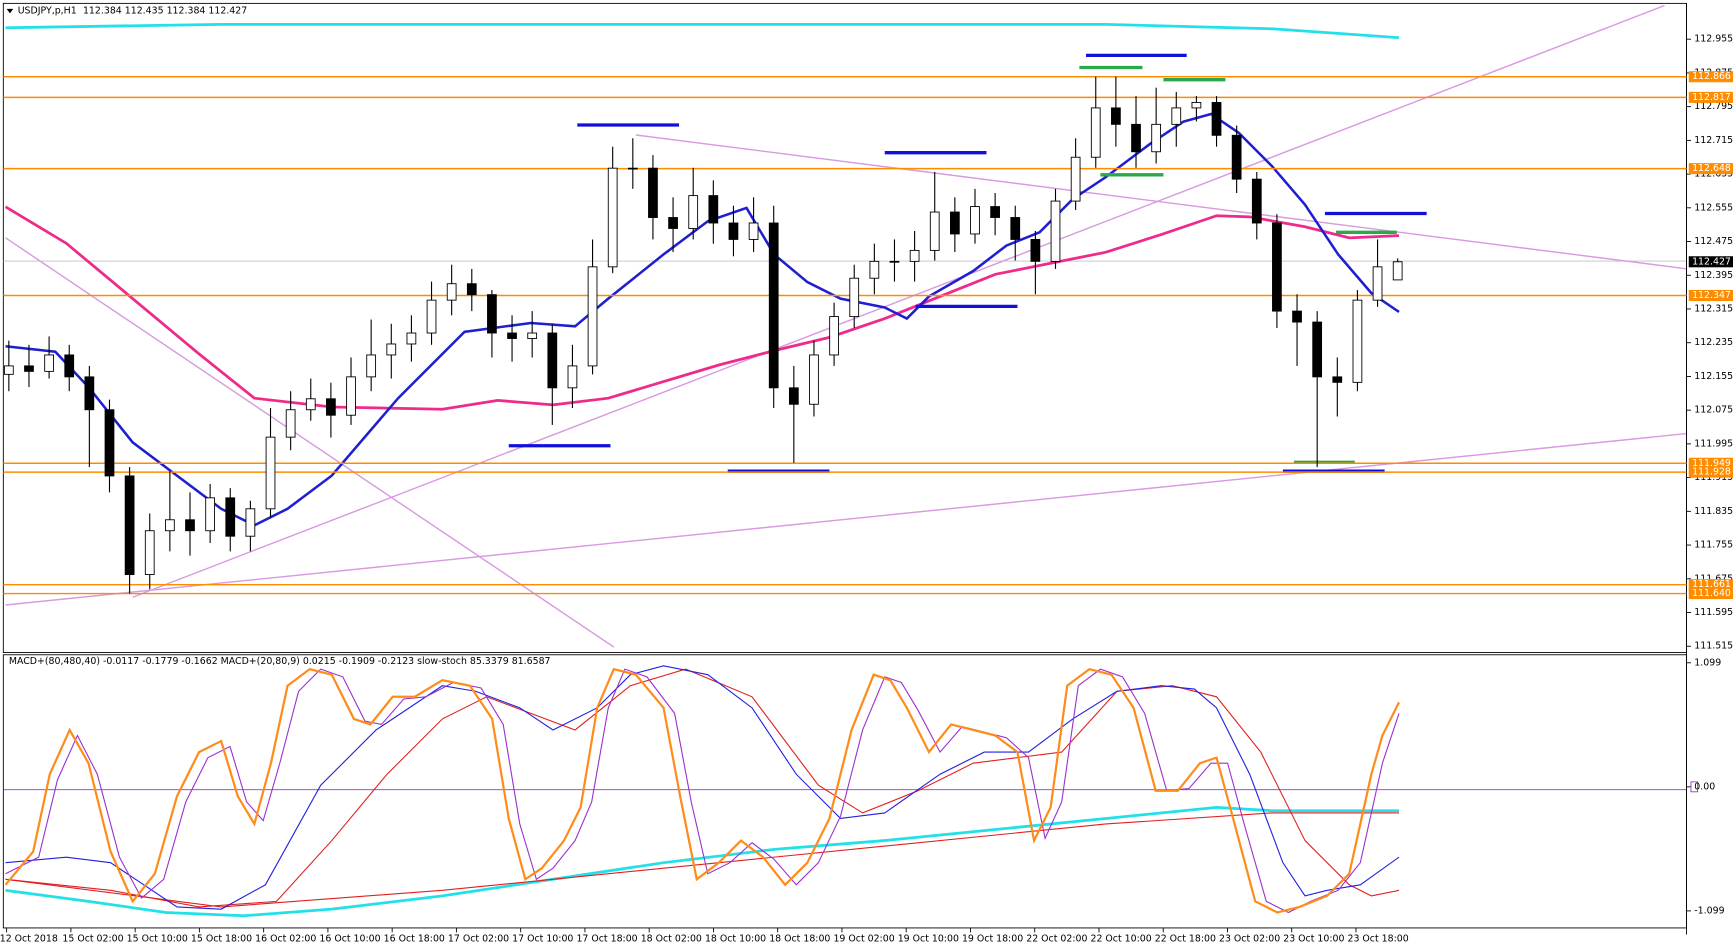 This screenshot has width=1733, height=949. What do you see at coordinates (1713, 578) in the screenshot?
I see `y-tick-label: 111.675` at bounding box center [1713, 578].